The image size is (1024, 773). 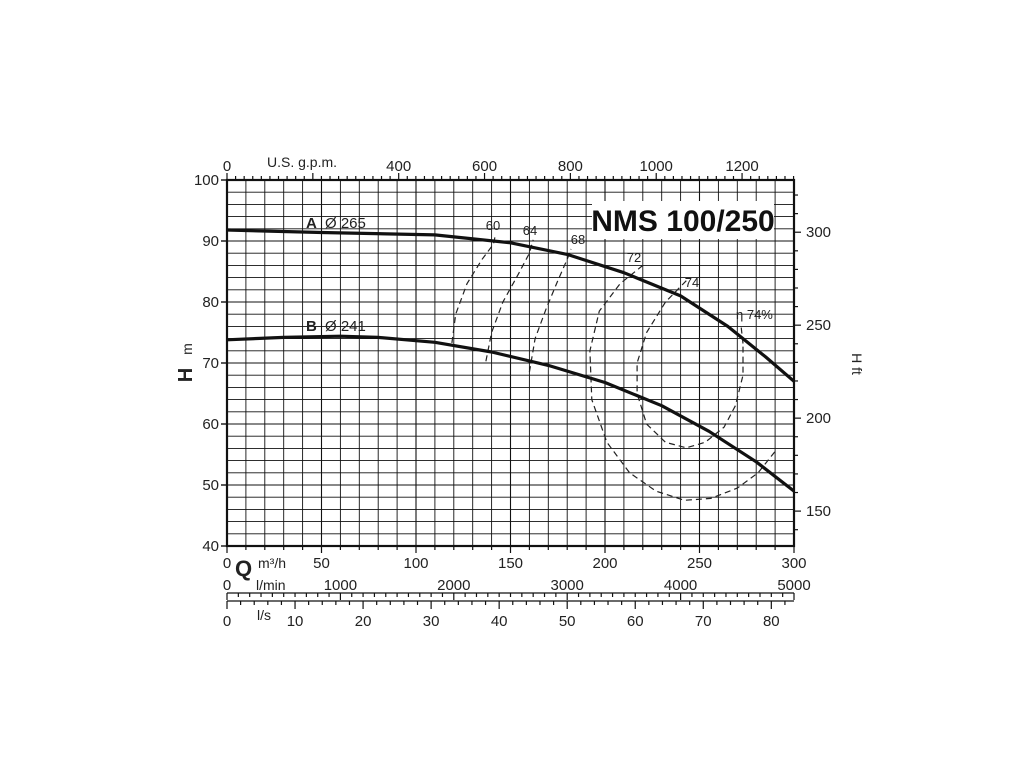 I want to click on lmin-tick-label: 3000, so click(x=567, y=585).